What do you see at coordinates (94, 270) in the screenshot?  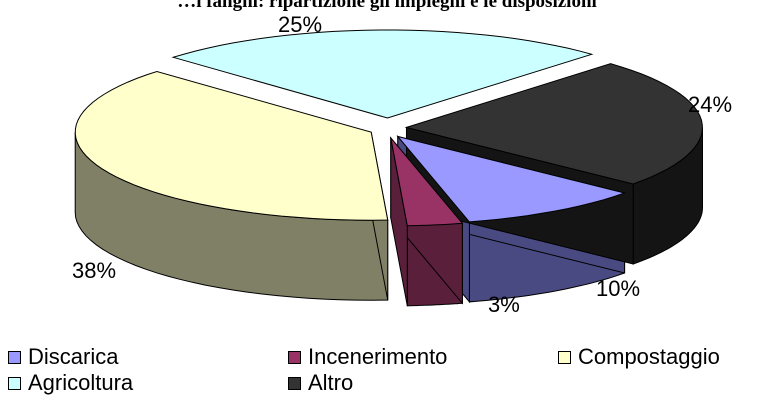 I see `label-pct-compostaggio: 38%` at bounding box center [94, 270].